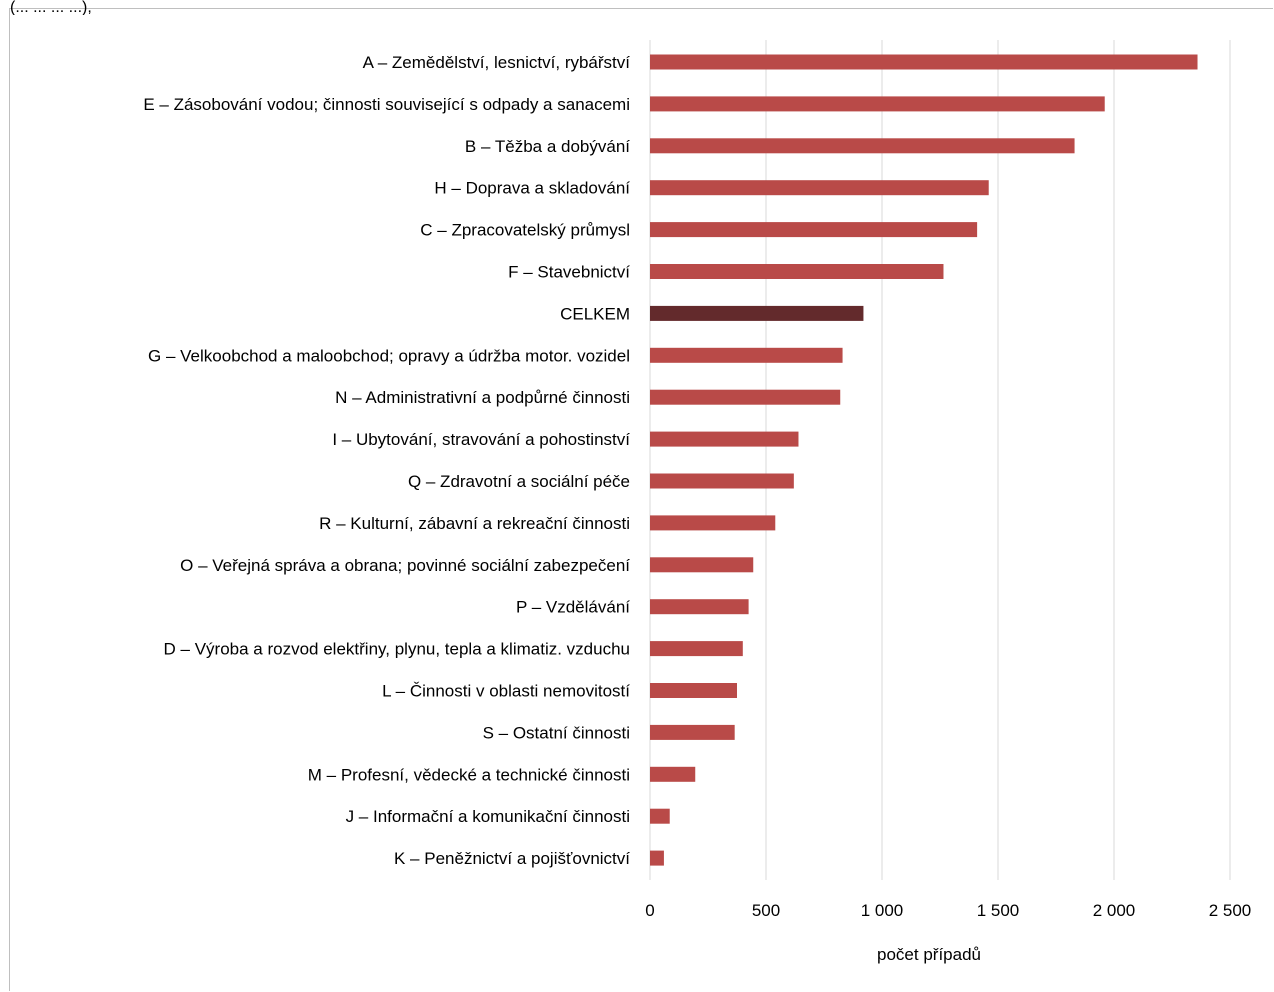  I want to click on x-axis-title: počet případů, so click(929, 954).